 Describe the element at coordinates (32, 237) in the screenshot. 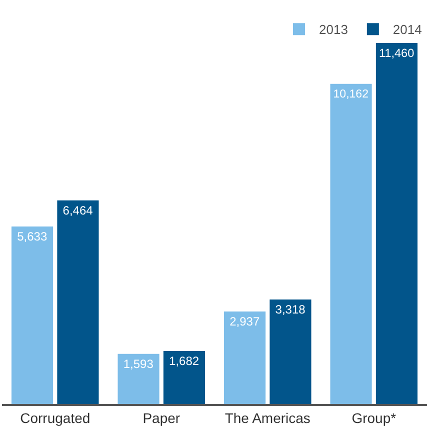

I see `data-label: 5,633` at that location.